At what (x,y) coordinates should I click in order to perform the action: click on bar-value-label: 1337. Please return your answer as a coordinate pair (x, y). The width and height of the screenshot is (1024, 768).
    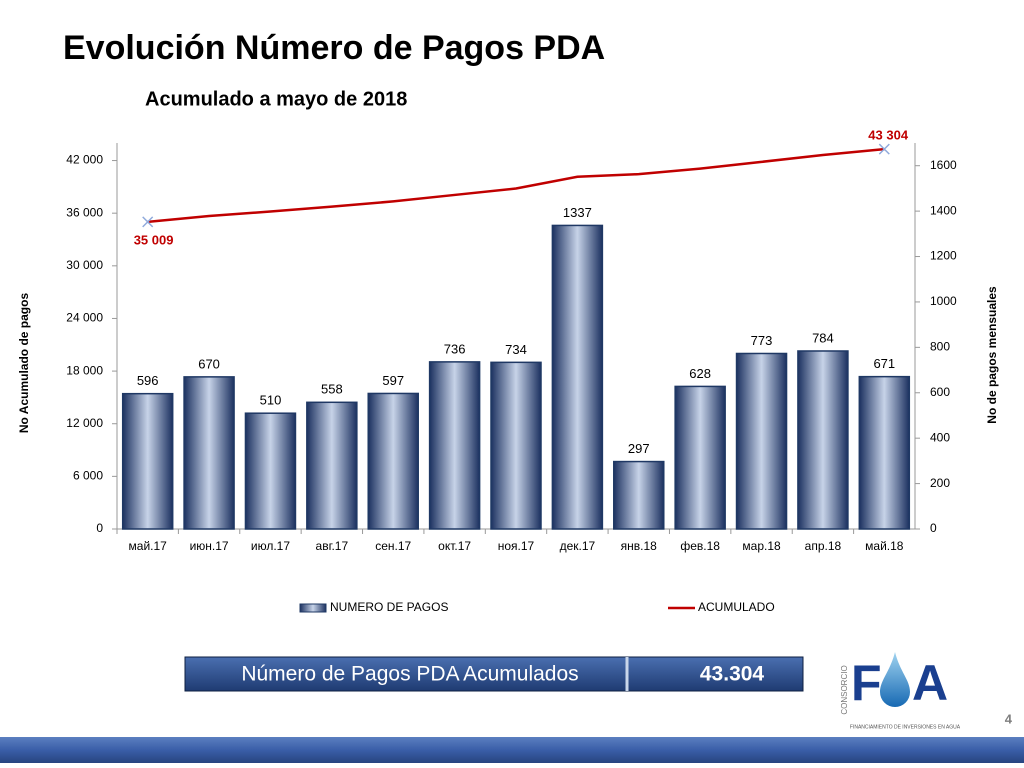
    Looking at the image, I should click on (577, 212).